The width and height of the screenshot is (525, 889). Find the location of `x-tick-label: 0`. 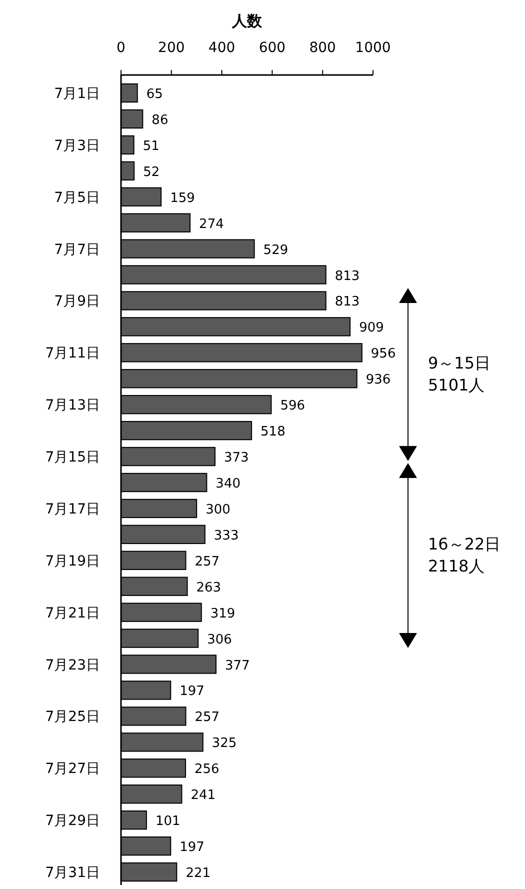

x-tick-label: 0 is located at coordinates (121, 48).